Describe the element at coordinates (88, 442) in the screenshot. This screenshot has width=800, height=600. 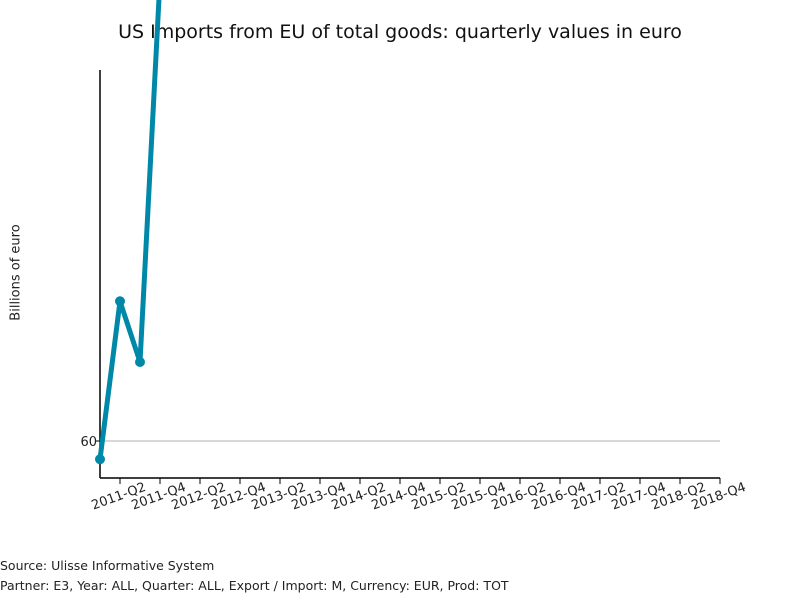
I see `y-tick-label: 60` at that location.